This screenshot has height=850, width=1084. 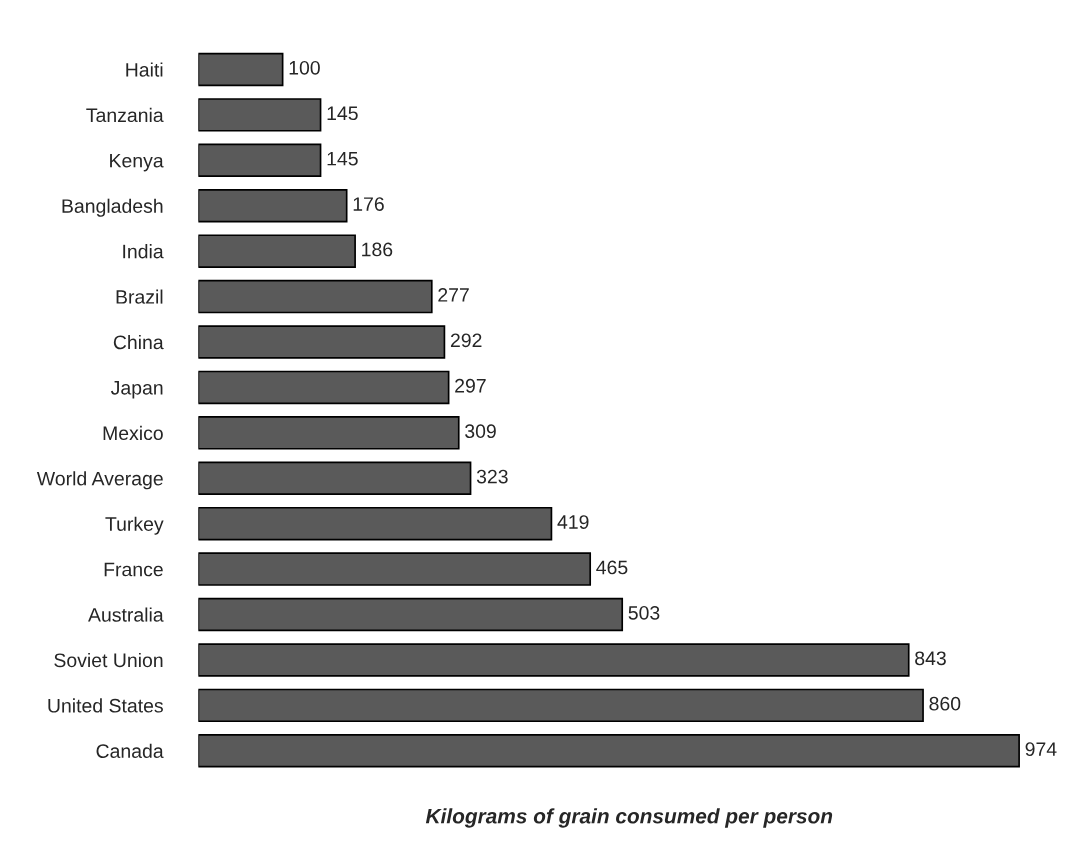 I want to click on data-label: 503, so click(x=644, y=612).